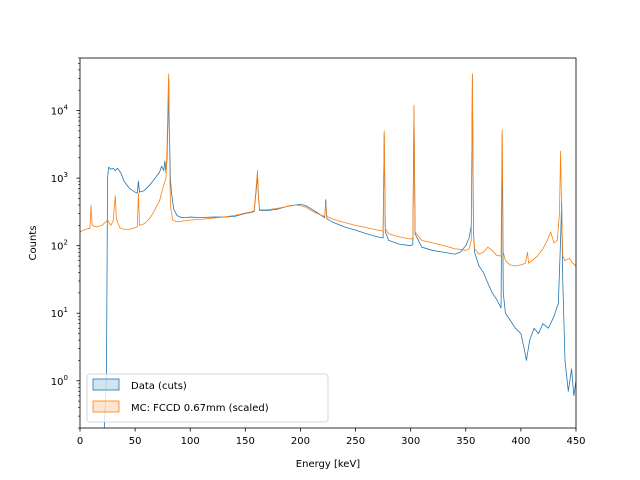 The width and height of the screenshot is (640, 480). I want to click on x-tick-label: 250, so click(355, 441).